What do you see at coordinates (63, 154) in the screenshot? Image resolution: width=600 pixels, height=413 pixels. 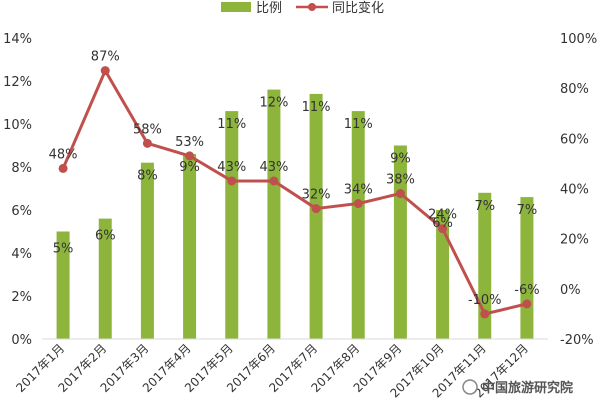 I see `line-data-label: 48%` at bounding box center [63, 154].